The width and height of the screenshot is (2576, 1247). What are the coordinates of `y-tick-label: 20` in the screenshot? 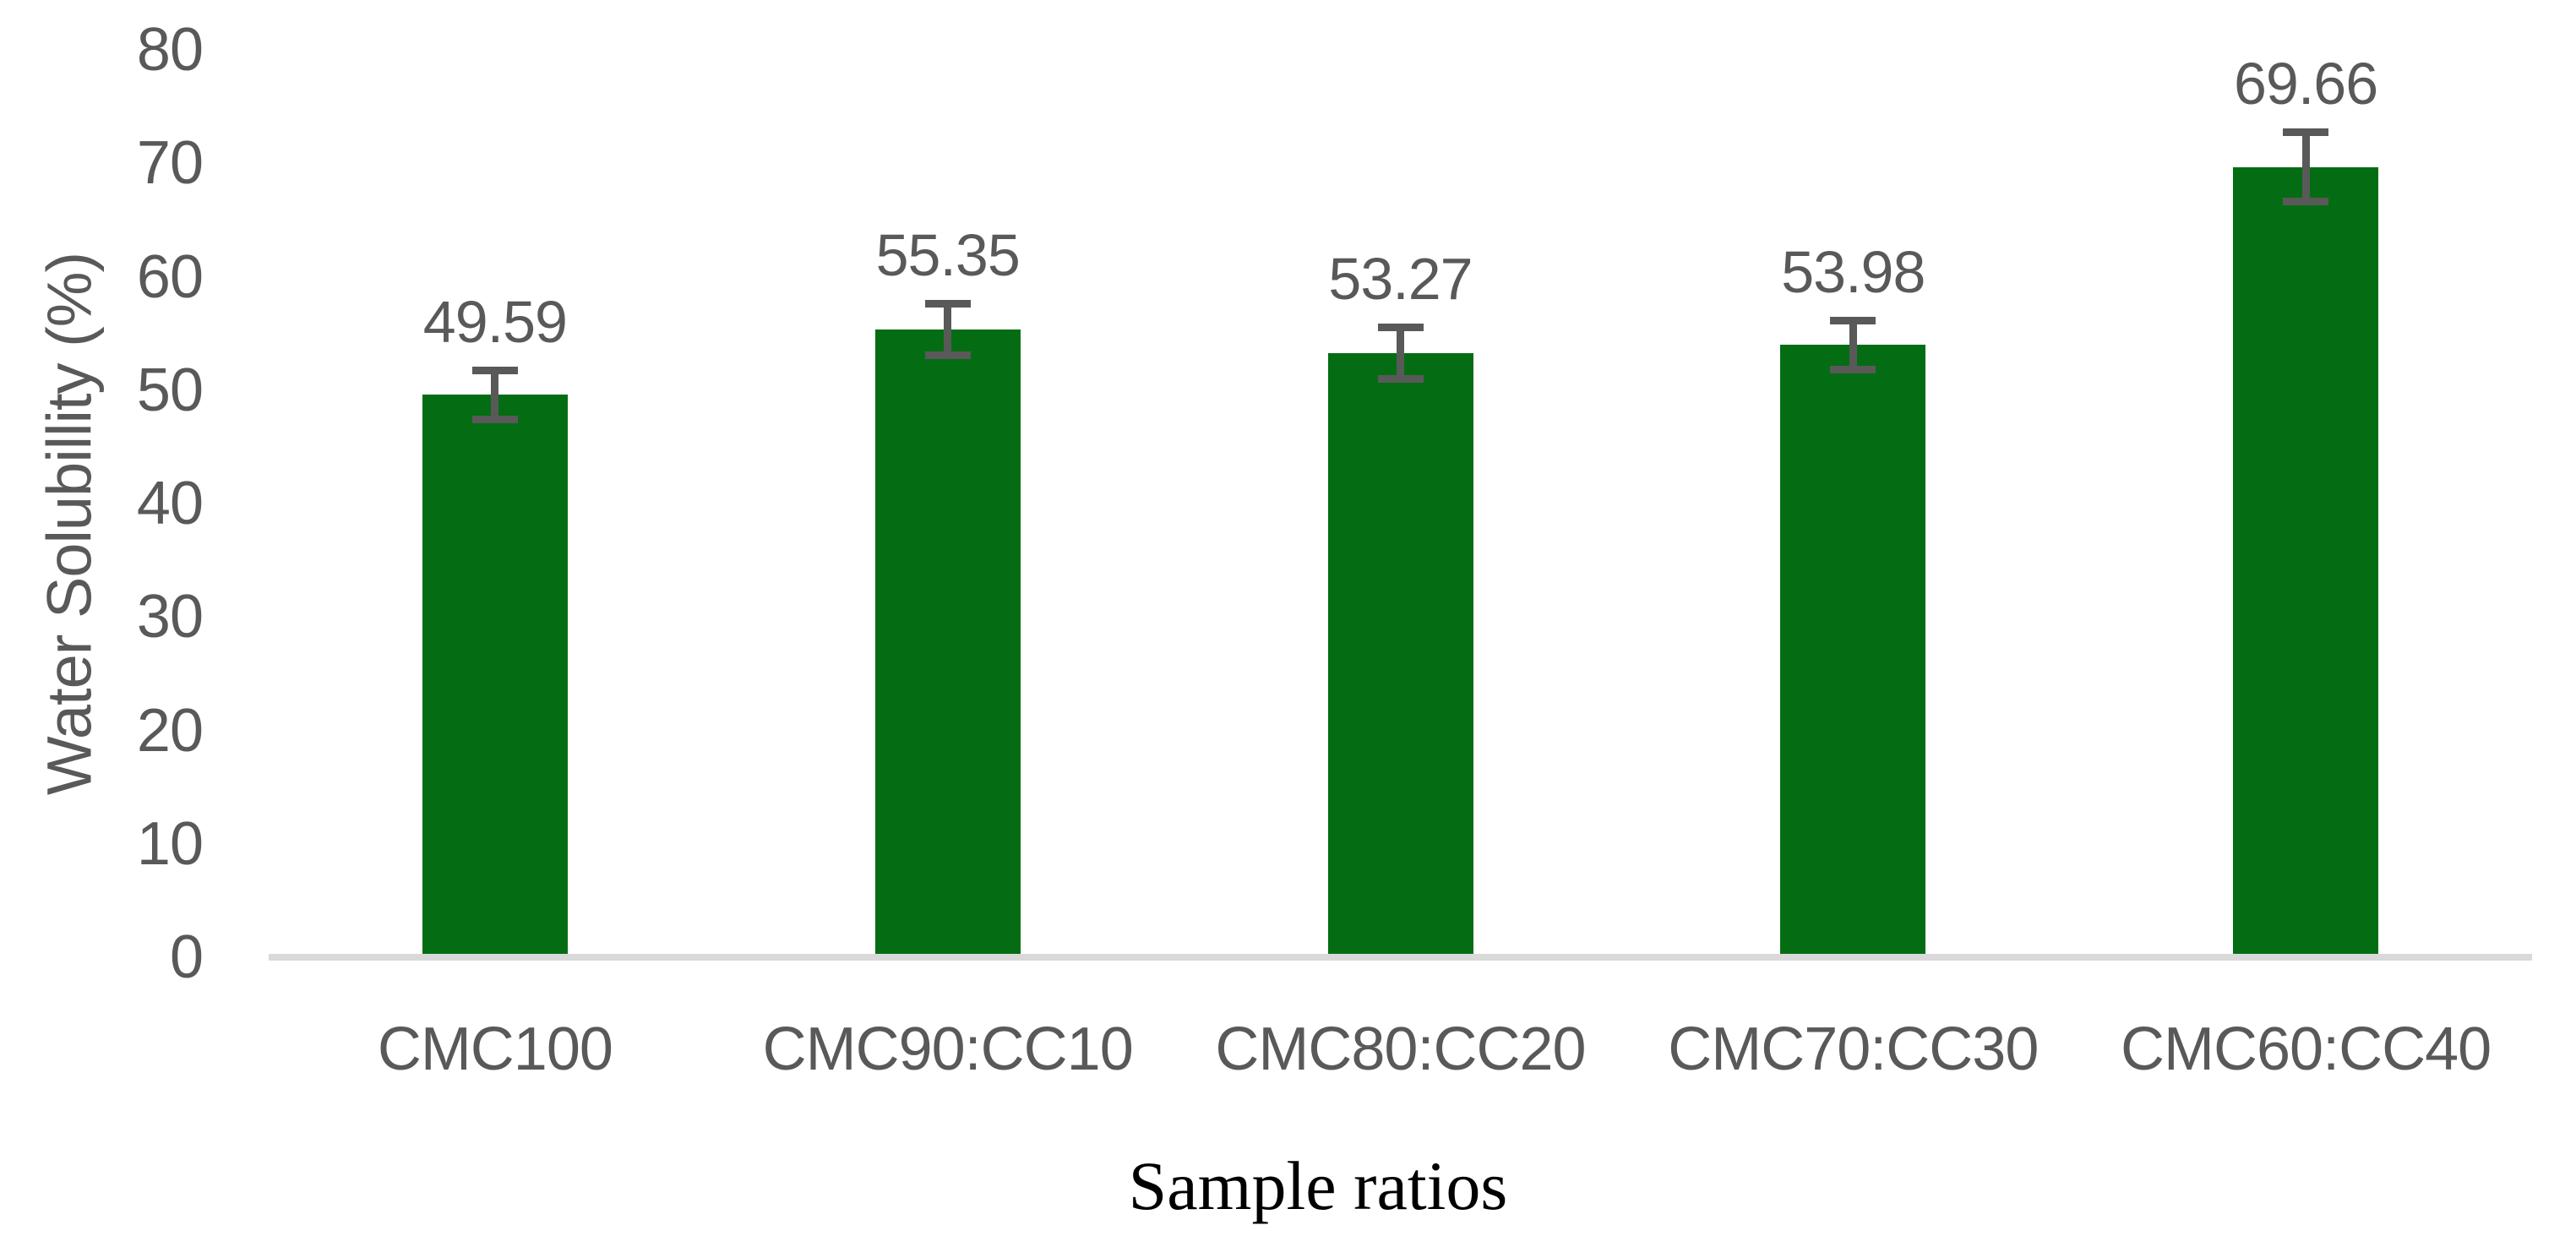 It's located at (170, 730).